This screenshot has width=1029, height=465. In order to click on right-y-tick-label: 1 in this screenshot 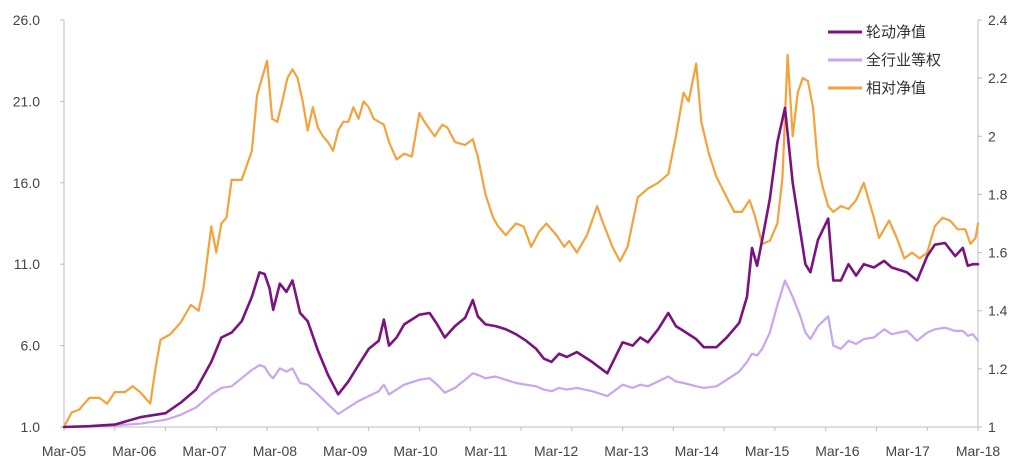, I will do `click(992, 427)`.